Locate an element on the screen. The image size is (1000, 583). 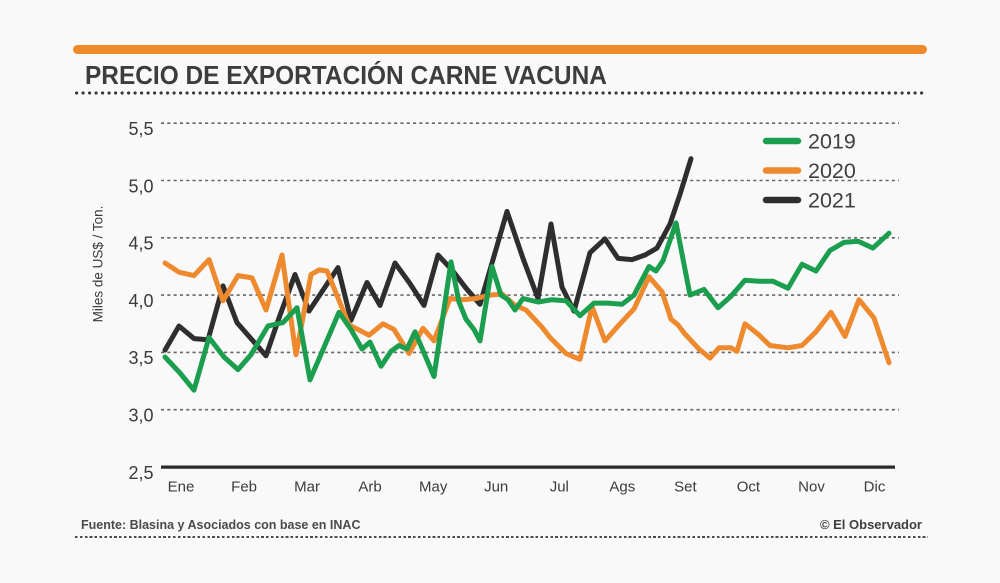
svg-text: Arb is located at coordinates (369, 487).